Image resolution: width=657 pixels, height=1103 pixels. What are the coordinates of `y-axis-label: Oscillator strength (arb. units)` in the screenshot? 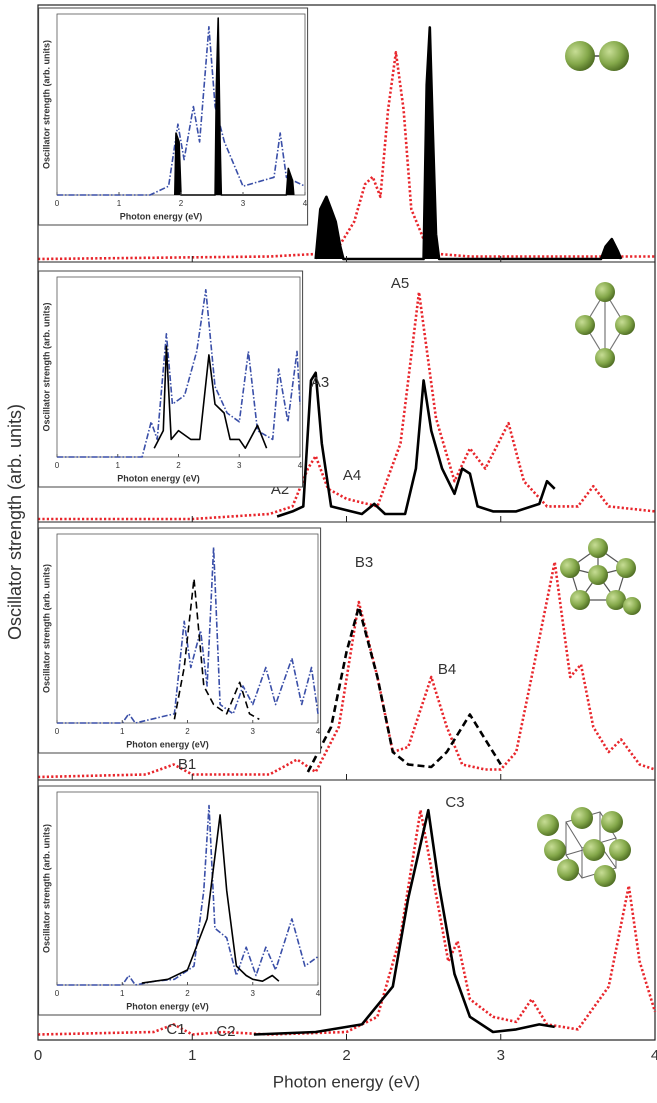 It's located at (15, 522).